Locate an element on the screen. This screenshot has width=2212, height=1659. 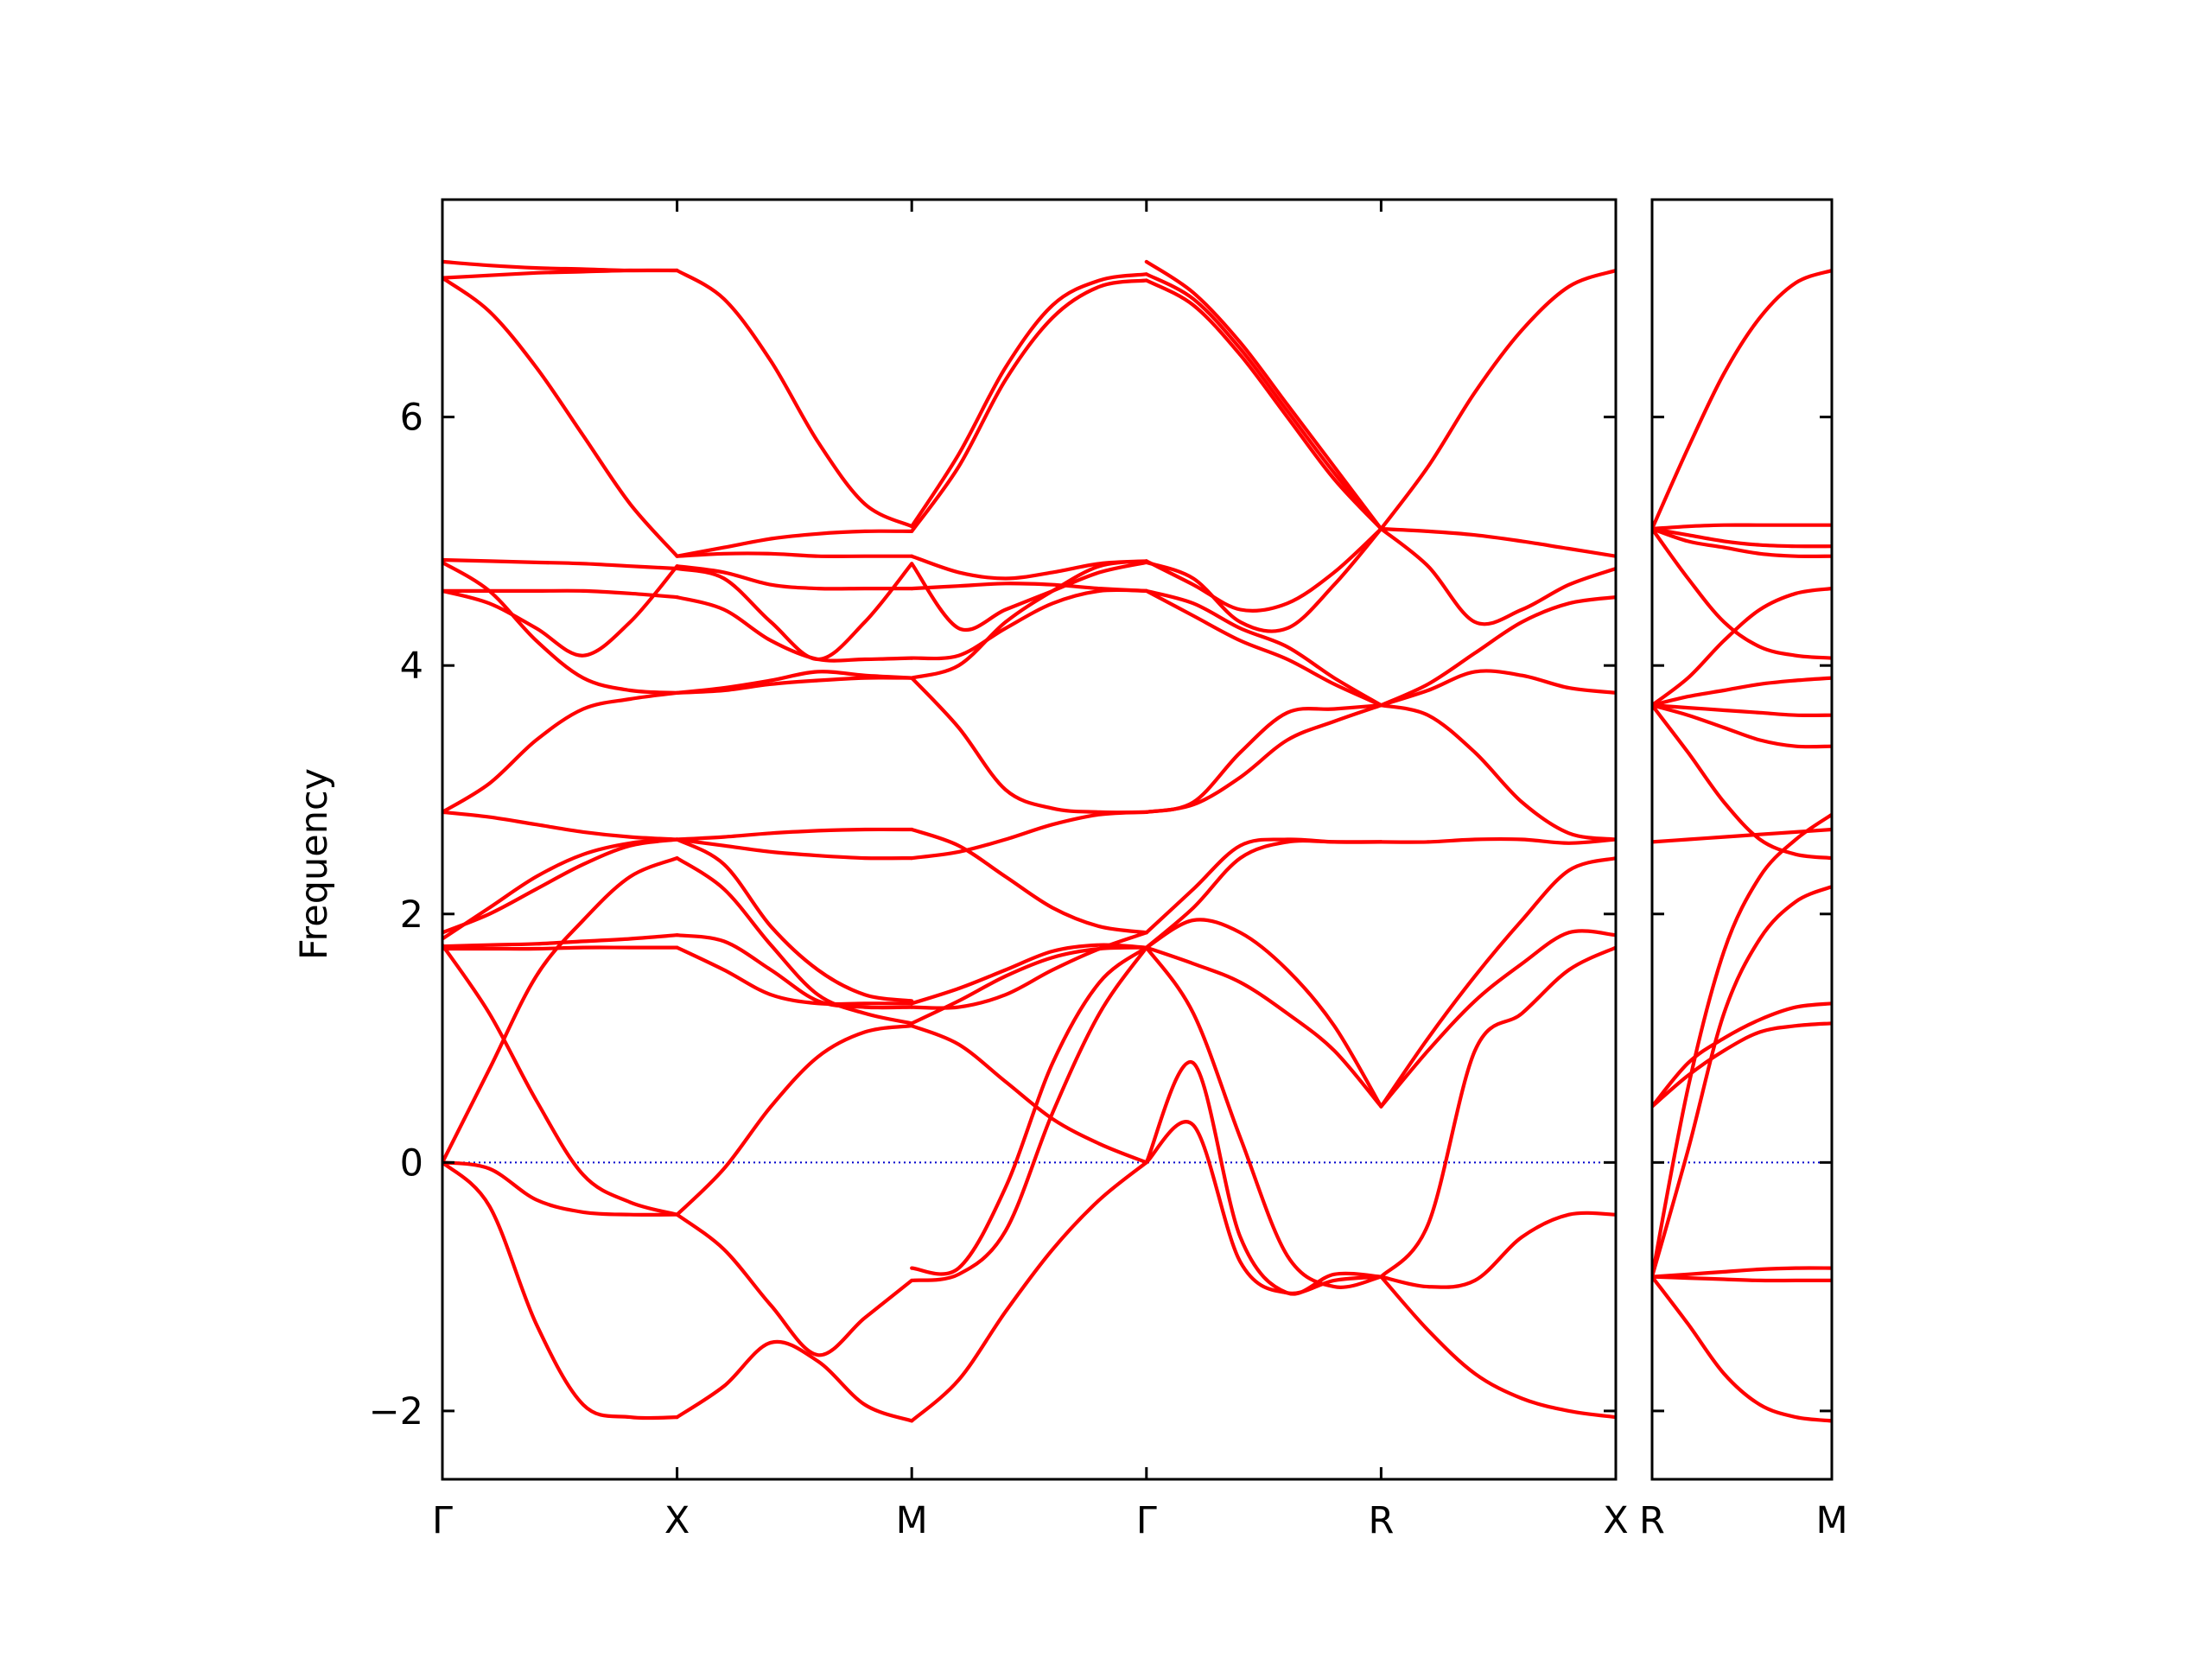
y-axis-label: Frequency is located at coordinates (314, 864).